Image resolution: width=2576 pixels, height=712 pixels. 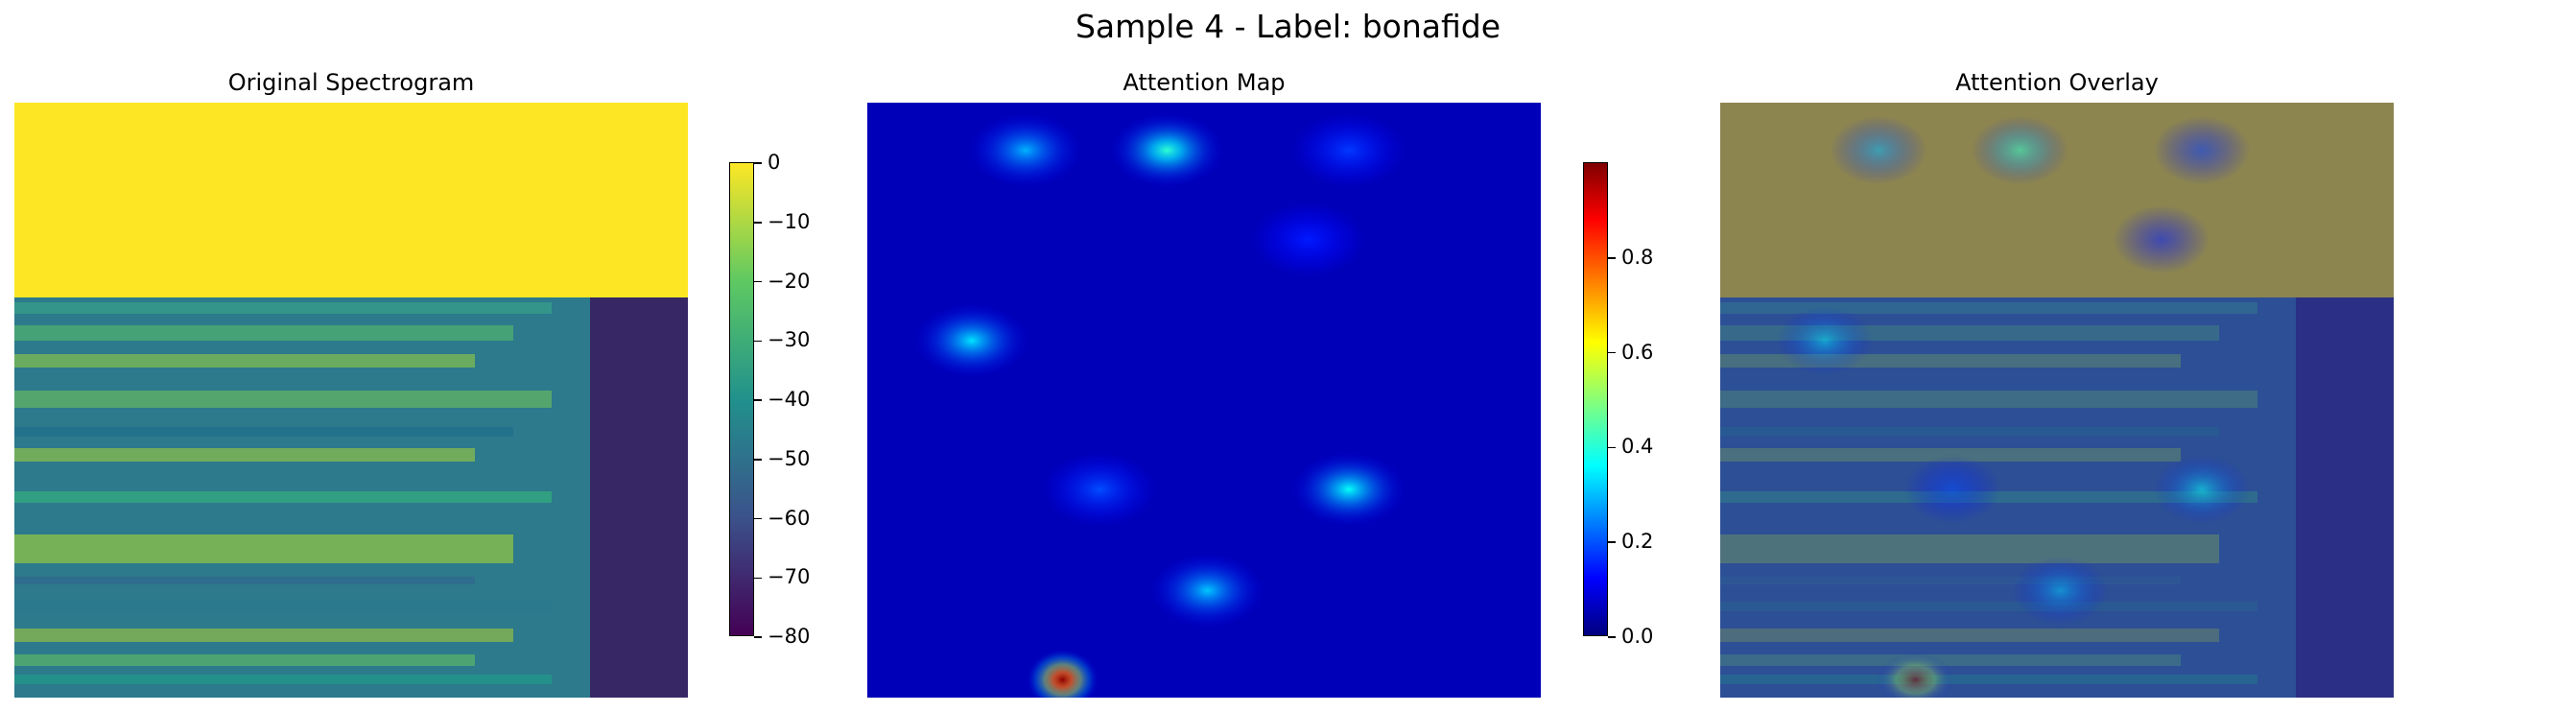 I want to click on figure-title: Sample 4 - Label: bonafide, so click(x=1288, y=26).